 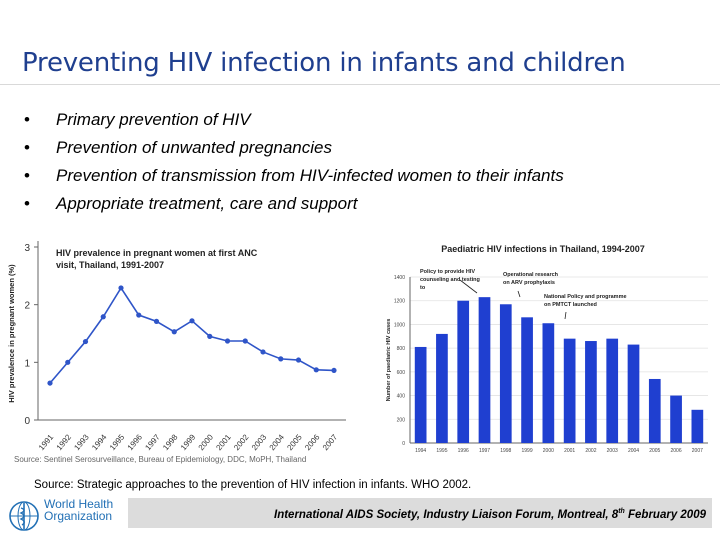 I want to click on bullet-text: Primary prevention of HIV, so click(x=153, y=119).